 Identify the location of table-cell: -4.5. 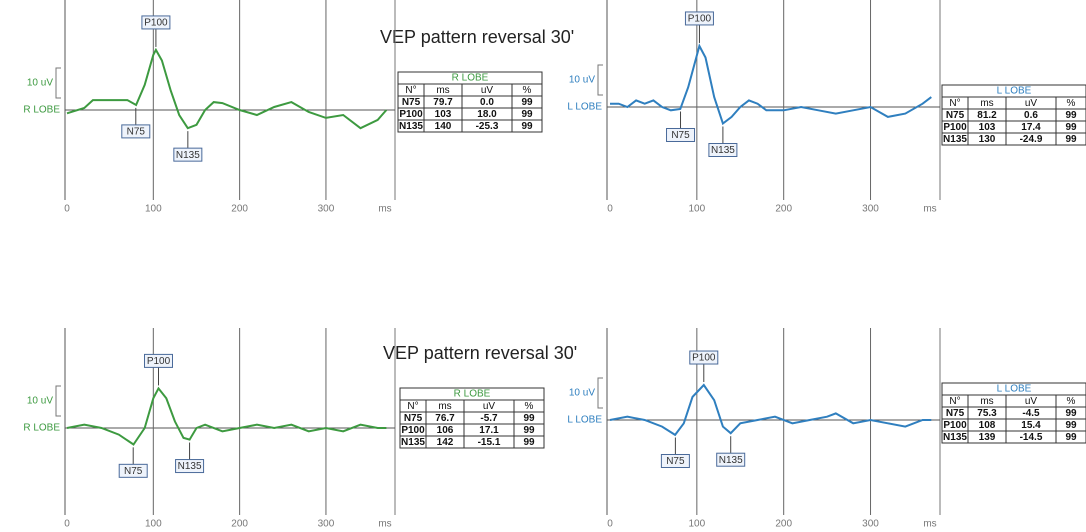
(1031, 413).